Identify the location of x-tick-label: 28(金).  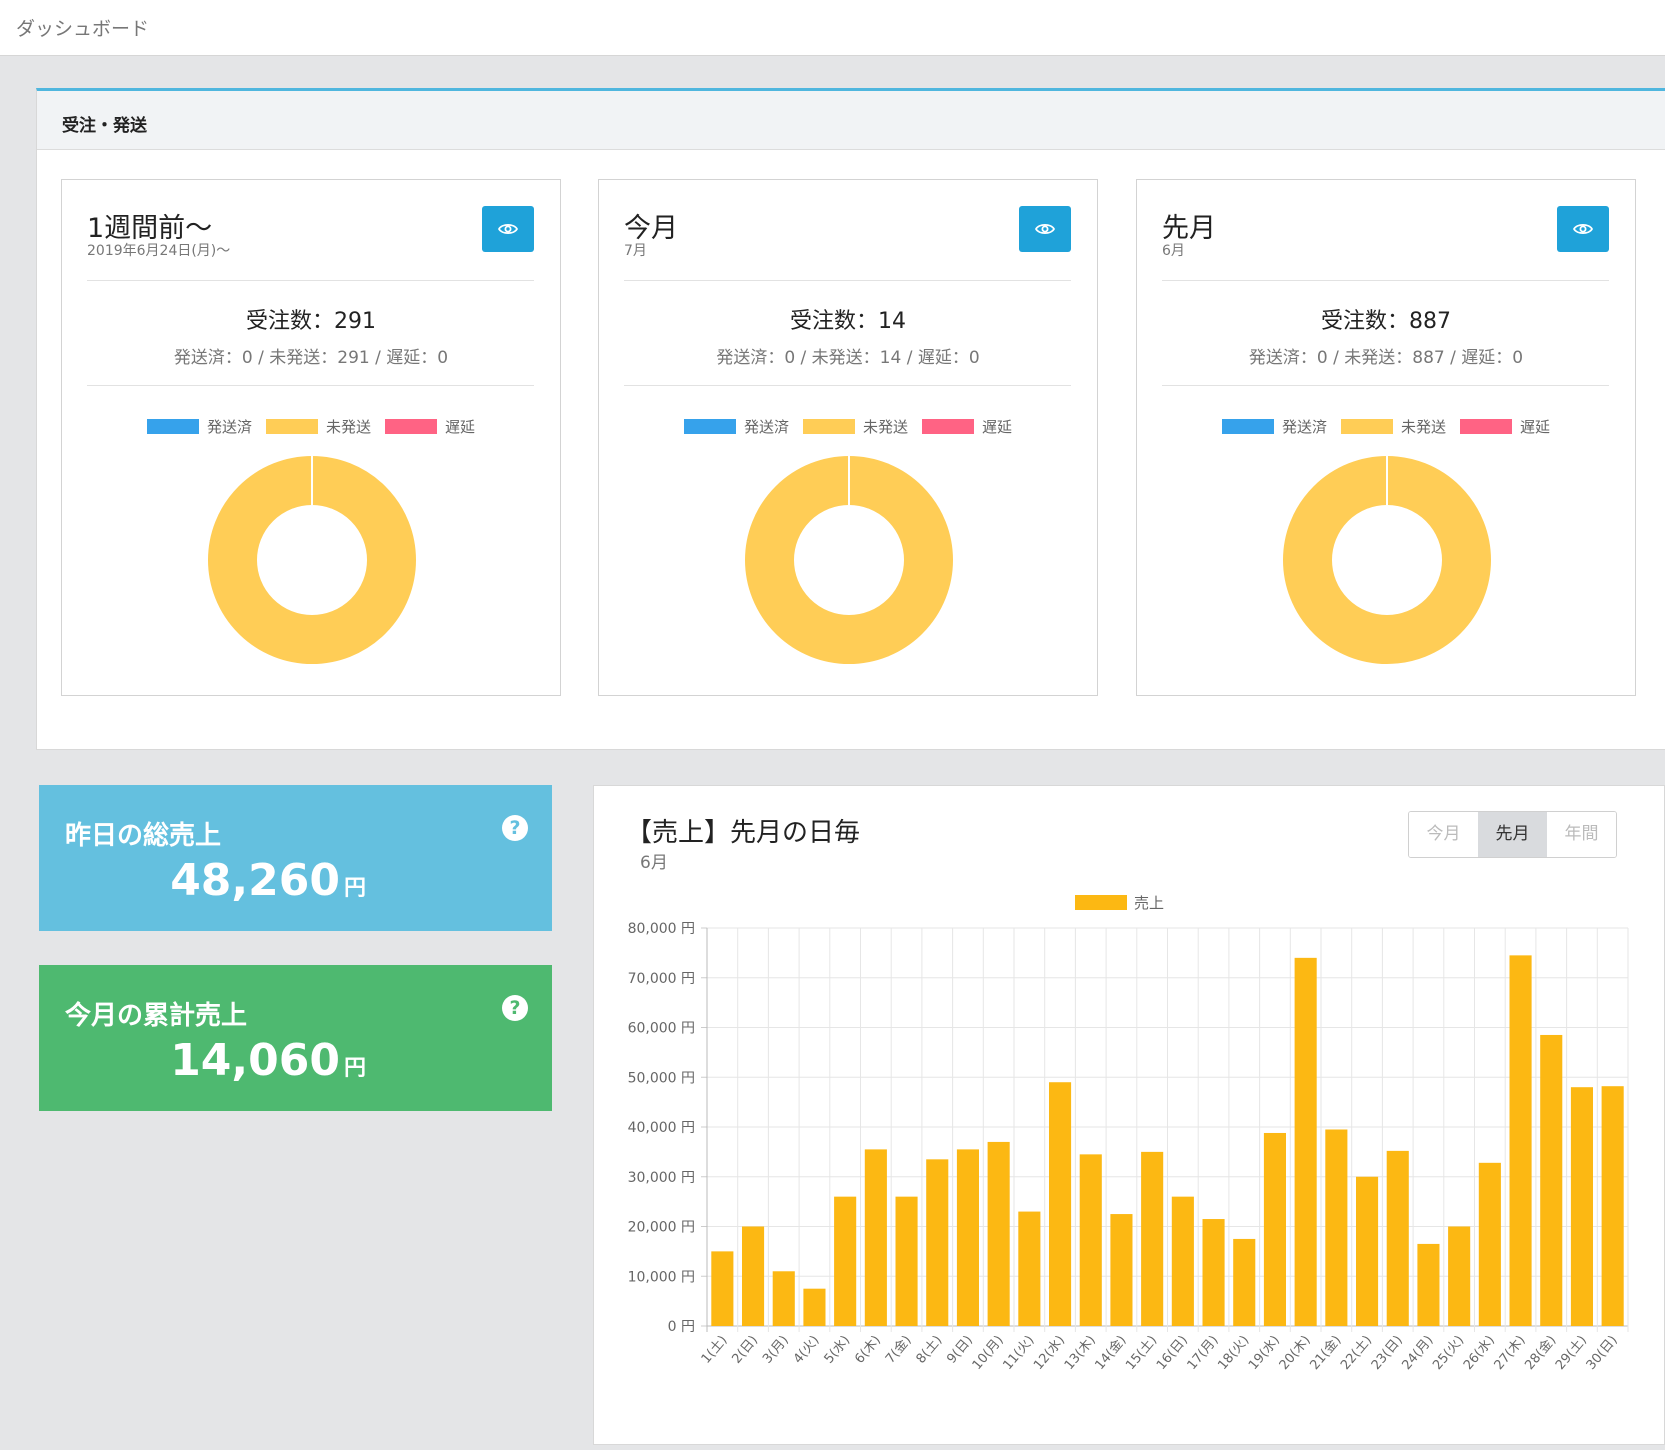
(1541, 1352).